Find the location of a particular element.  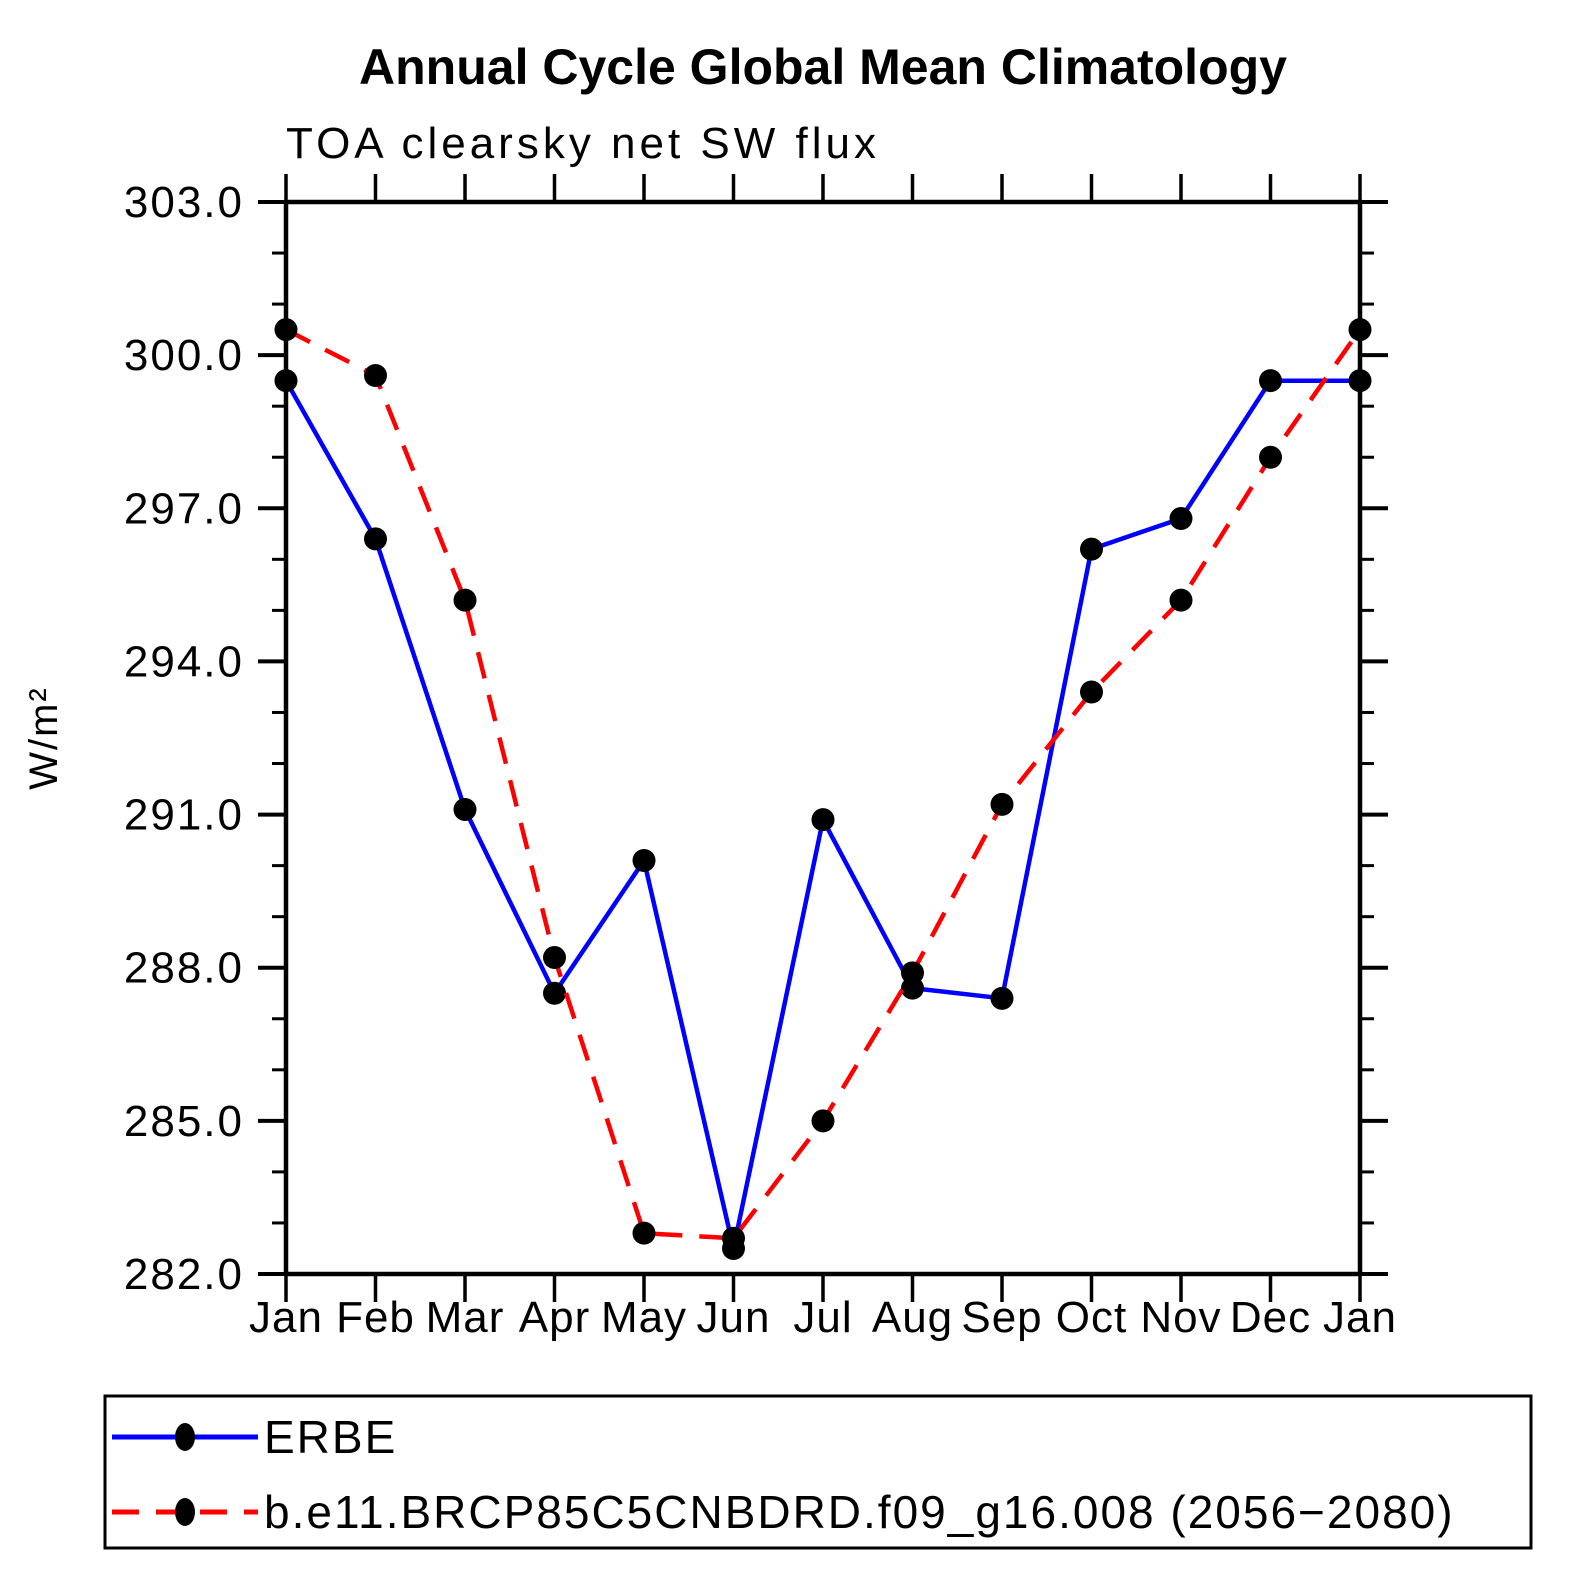

x-tick-label: Aug is located at coordinates (912, 1317).